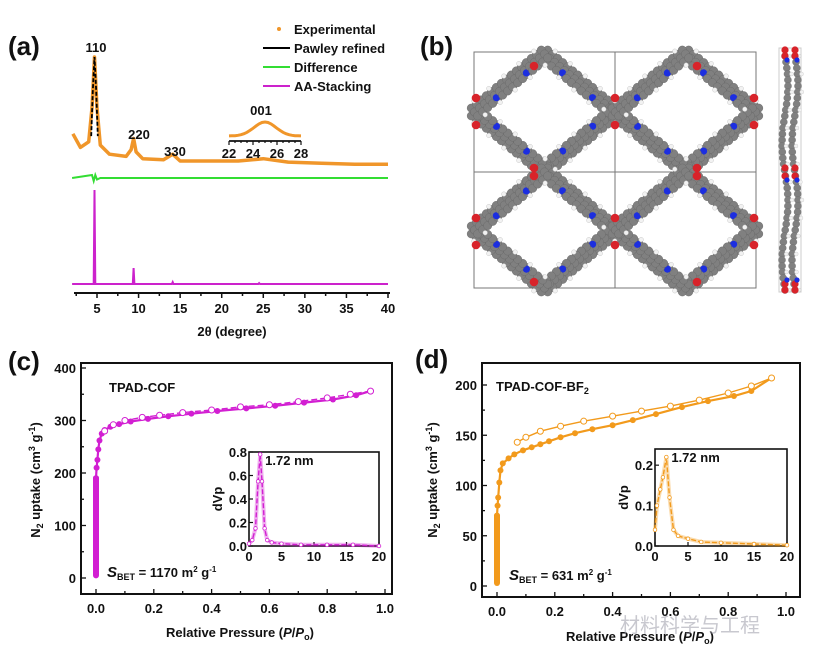 The width and height of the screenshot is (826, 660). What do you see at coordinates (339, 48) in the screenshot?
I see `legend-label: Pawley refined` at bounding box center [339, 48].